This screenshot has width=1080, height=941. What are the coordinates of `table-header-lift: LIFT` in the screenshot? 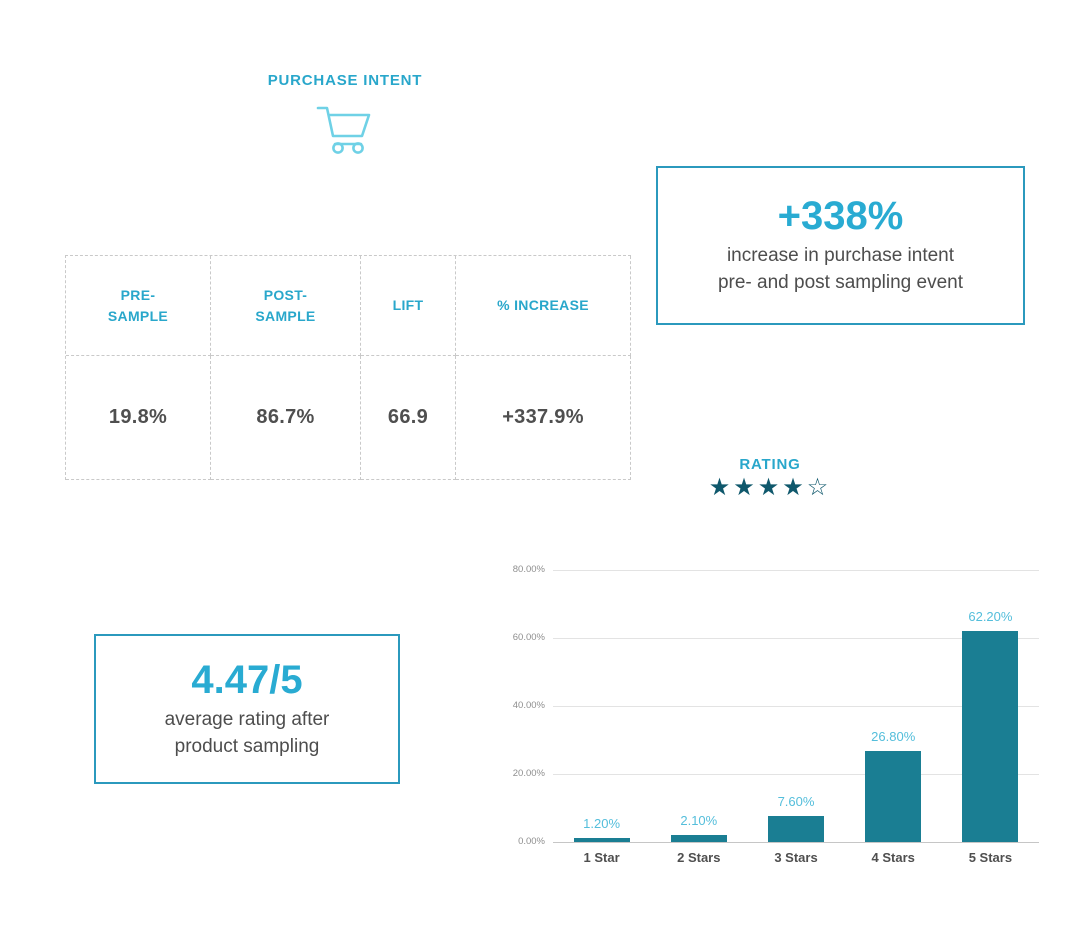 It's located at (408, 306).